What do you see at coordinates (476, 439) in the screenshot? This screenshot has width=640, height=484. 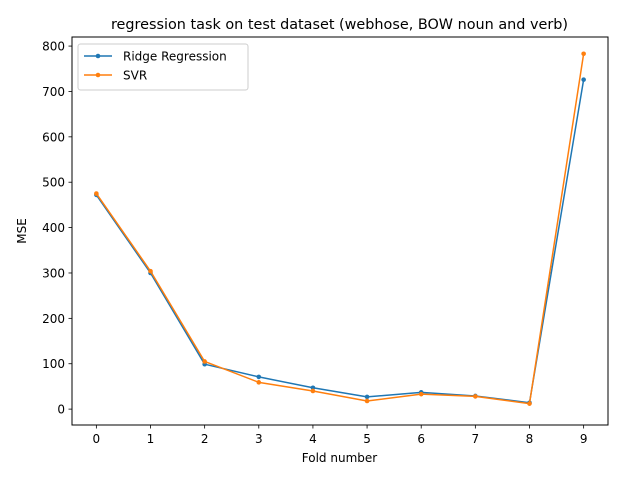 I see `x-tick-label: 7` at bounding box center [476, 439].